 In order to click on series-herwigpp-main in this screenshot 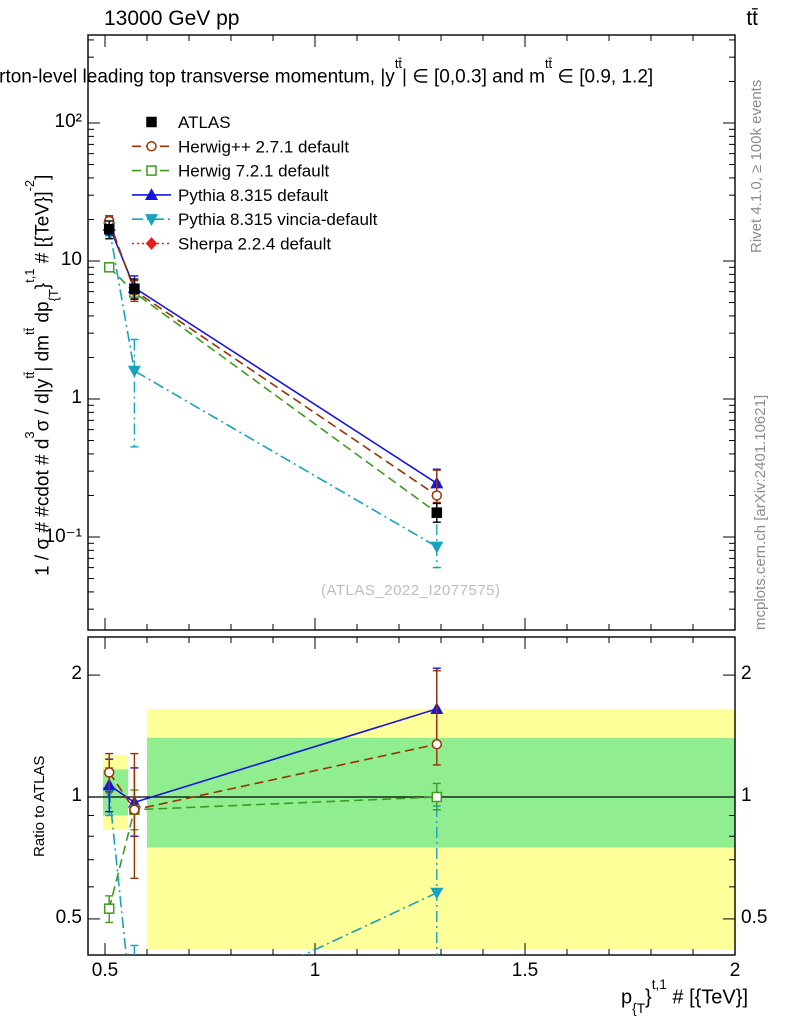, I will do `click(273, 359)`.